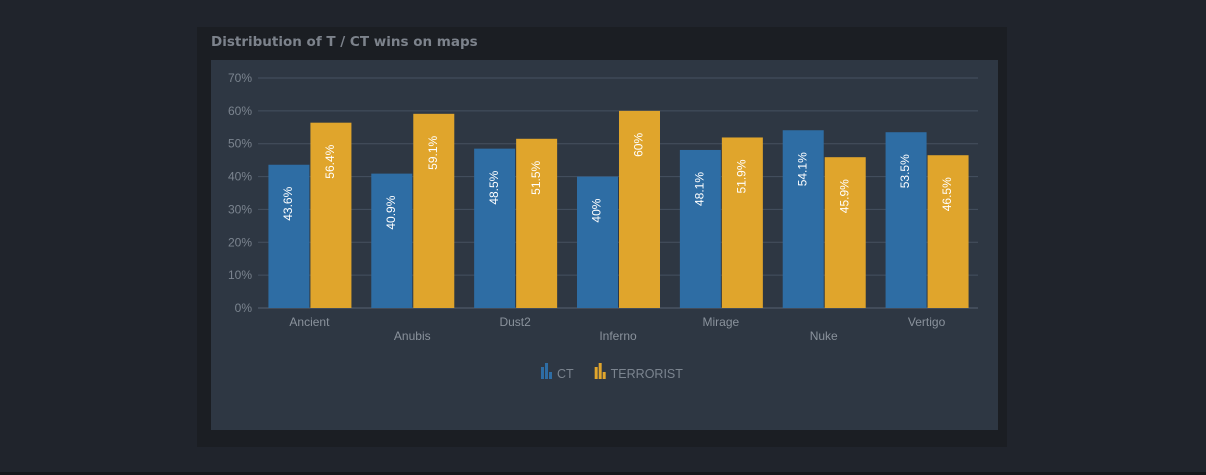 The height and width of the screenshot is (475, 1206). Describe the element at coordinates (742, 176) in the screenshot. I see `data-label: 51.9%` at that location.